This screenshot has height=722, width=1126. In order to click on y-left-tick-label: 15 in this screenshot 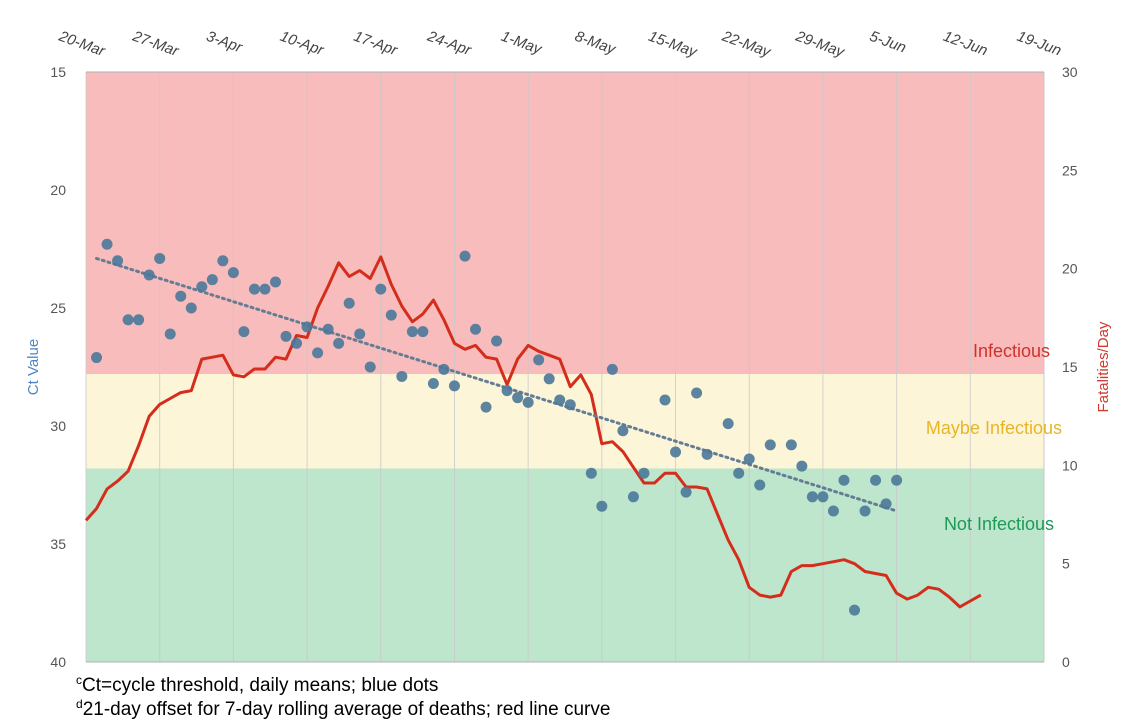, I will do `click(58, 72)`.